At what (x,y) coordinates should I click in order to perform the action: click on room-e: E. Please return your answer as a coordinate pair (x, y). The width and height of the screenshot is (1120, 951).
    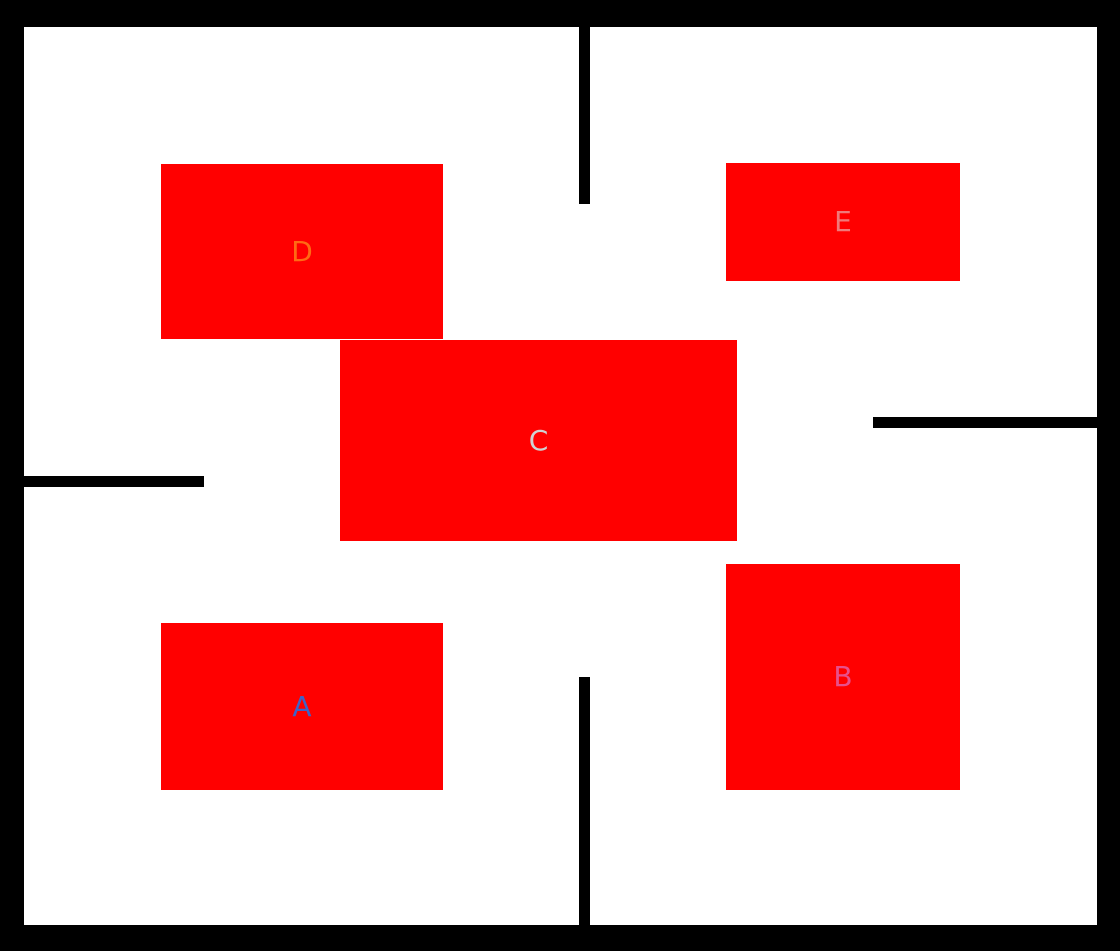
    Looking at the image, I should click on (843, 222).